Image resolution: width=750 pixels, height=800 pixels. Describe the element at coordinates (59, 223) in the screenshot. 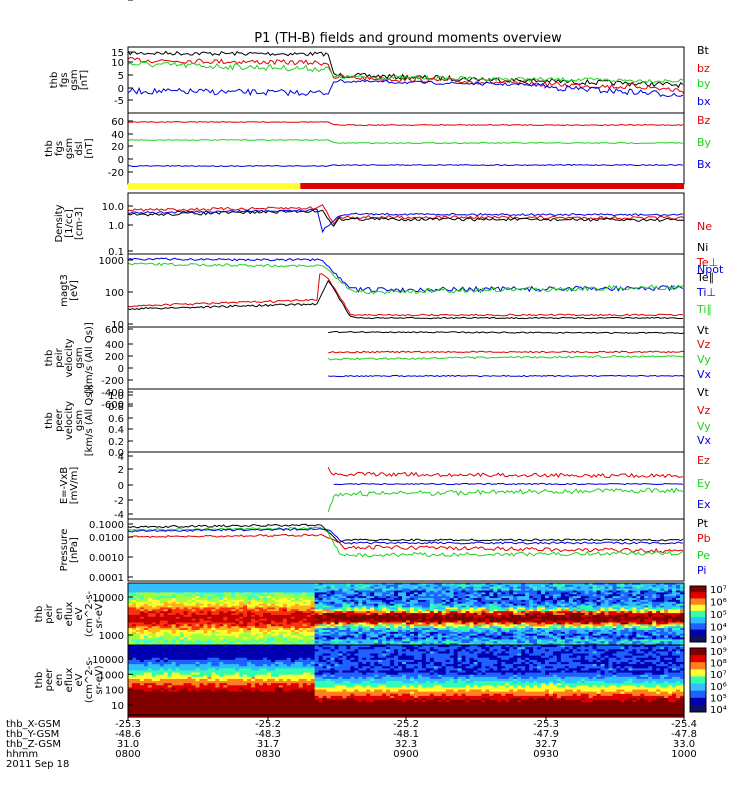

I see `ylabel-line: Density` at that location.